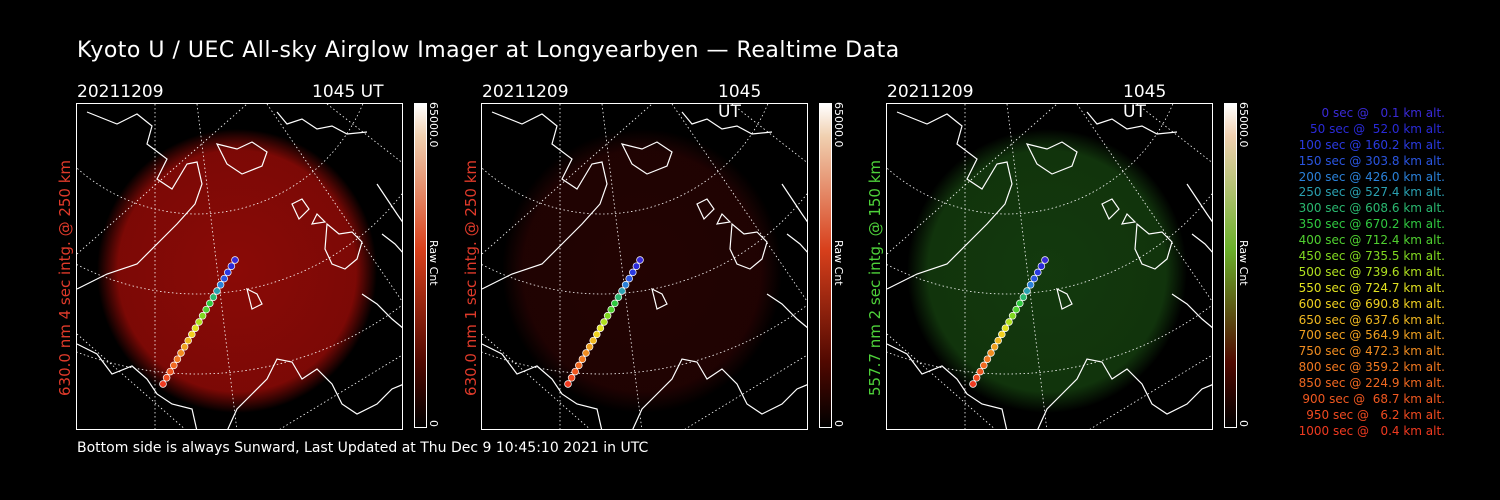 The width and height of the screenshot is (1500, 500). I want to click on legend-row: 50 sec @ 52.0 km alt., so click(1377, 128).